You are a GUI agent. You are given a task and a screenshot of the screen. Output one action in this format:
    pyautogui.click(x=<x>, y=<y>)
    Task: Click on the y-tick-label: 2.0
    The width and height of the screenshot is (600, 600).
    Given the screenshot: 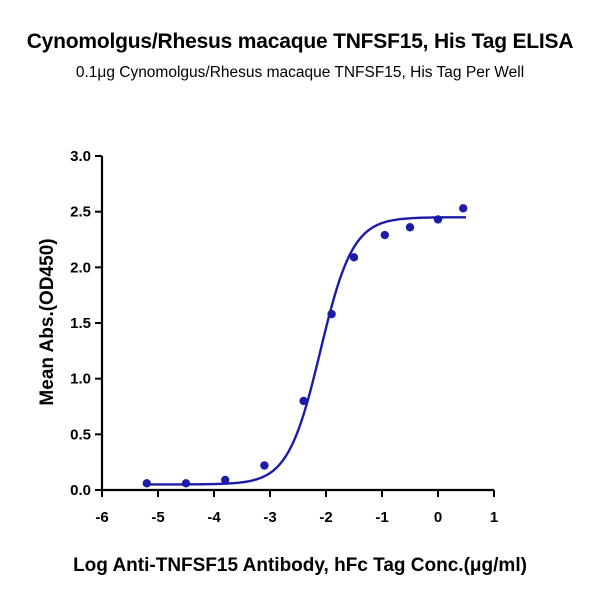 What is the action you would take?
    pyautogui.click(x=80, y=267)
    